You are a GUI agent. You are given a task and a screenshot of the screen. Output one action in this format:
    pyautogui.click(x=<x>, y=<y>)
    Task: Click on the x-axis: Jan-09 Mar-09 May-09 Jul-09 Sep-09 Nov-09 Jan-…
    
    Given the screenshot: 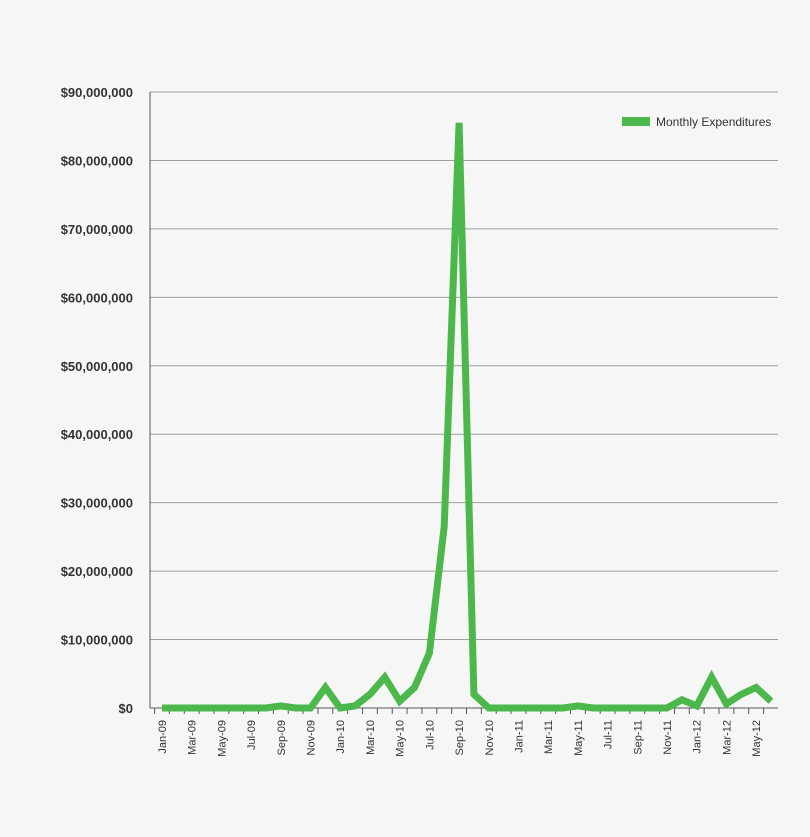 What is the action you would take?
    pyautogui.click(x=459, y=732)
    